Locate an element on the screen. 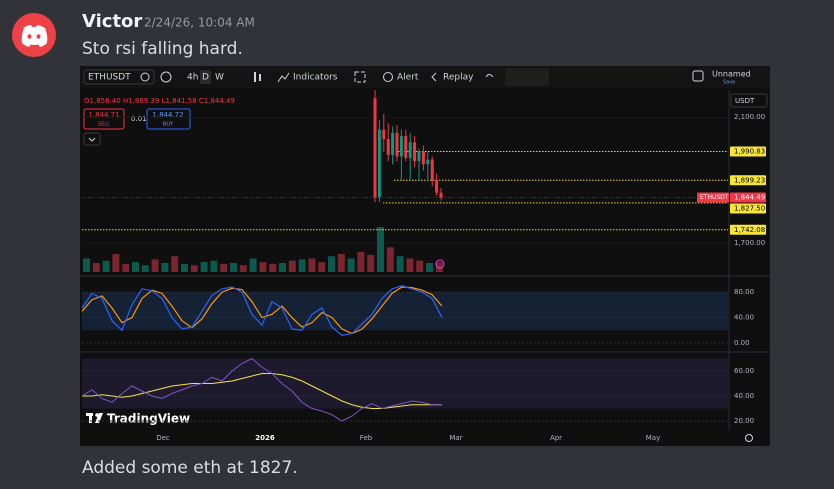 Image resolution: width=834 pixels, height=489 pixels. message-text: Added some eth at 1827. is located at coordinates (190, 468).